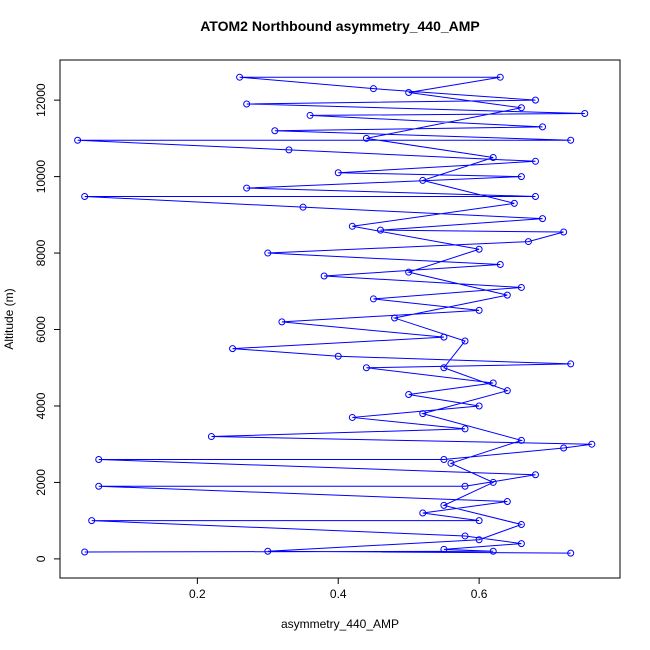  Describe the element at coordinates (41, 252) in the screenshot. I see `y-tick-label: 8000` at that location.